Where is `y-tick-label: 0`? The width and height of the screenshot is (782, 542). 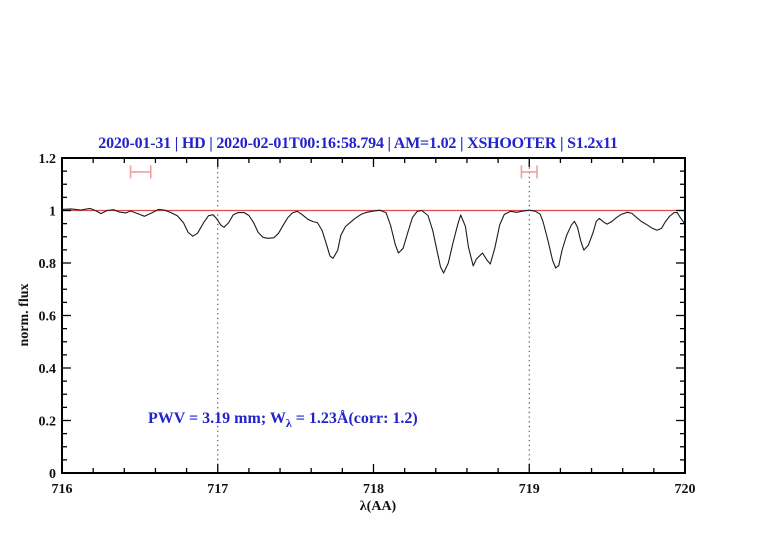 y-tick-label: 0 is located at coordinates (52, 474).